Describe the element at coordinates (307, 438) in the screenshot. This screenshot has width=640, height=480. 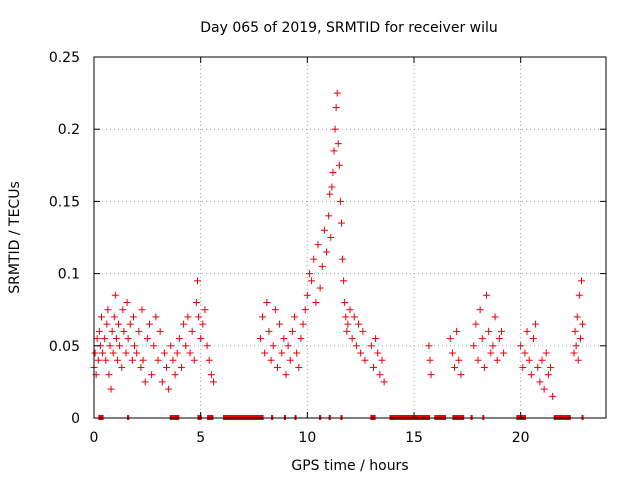
I see `x-tick-label: 10` at that location.